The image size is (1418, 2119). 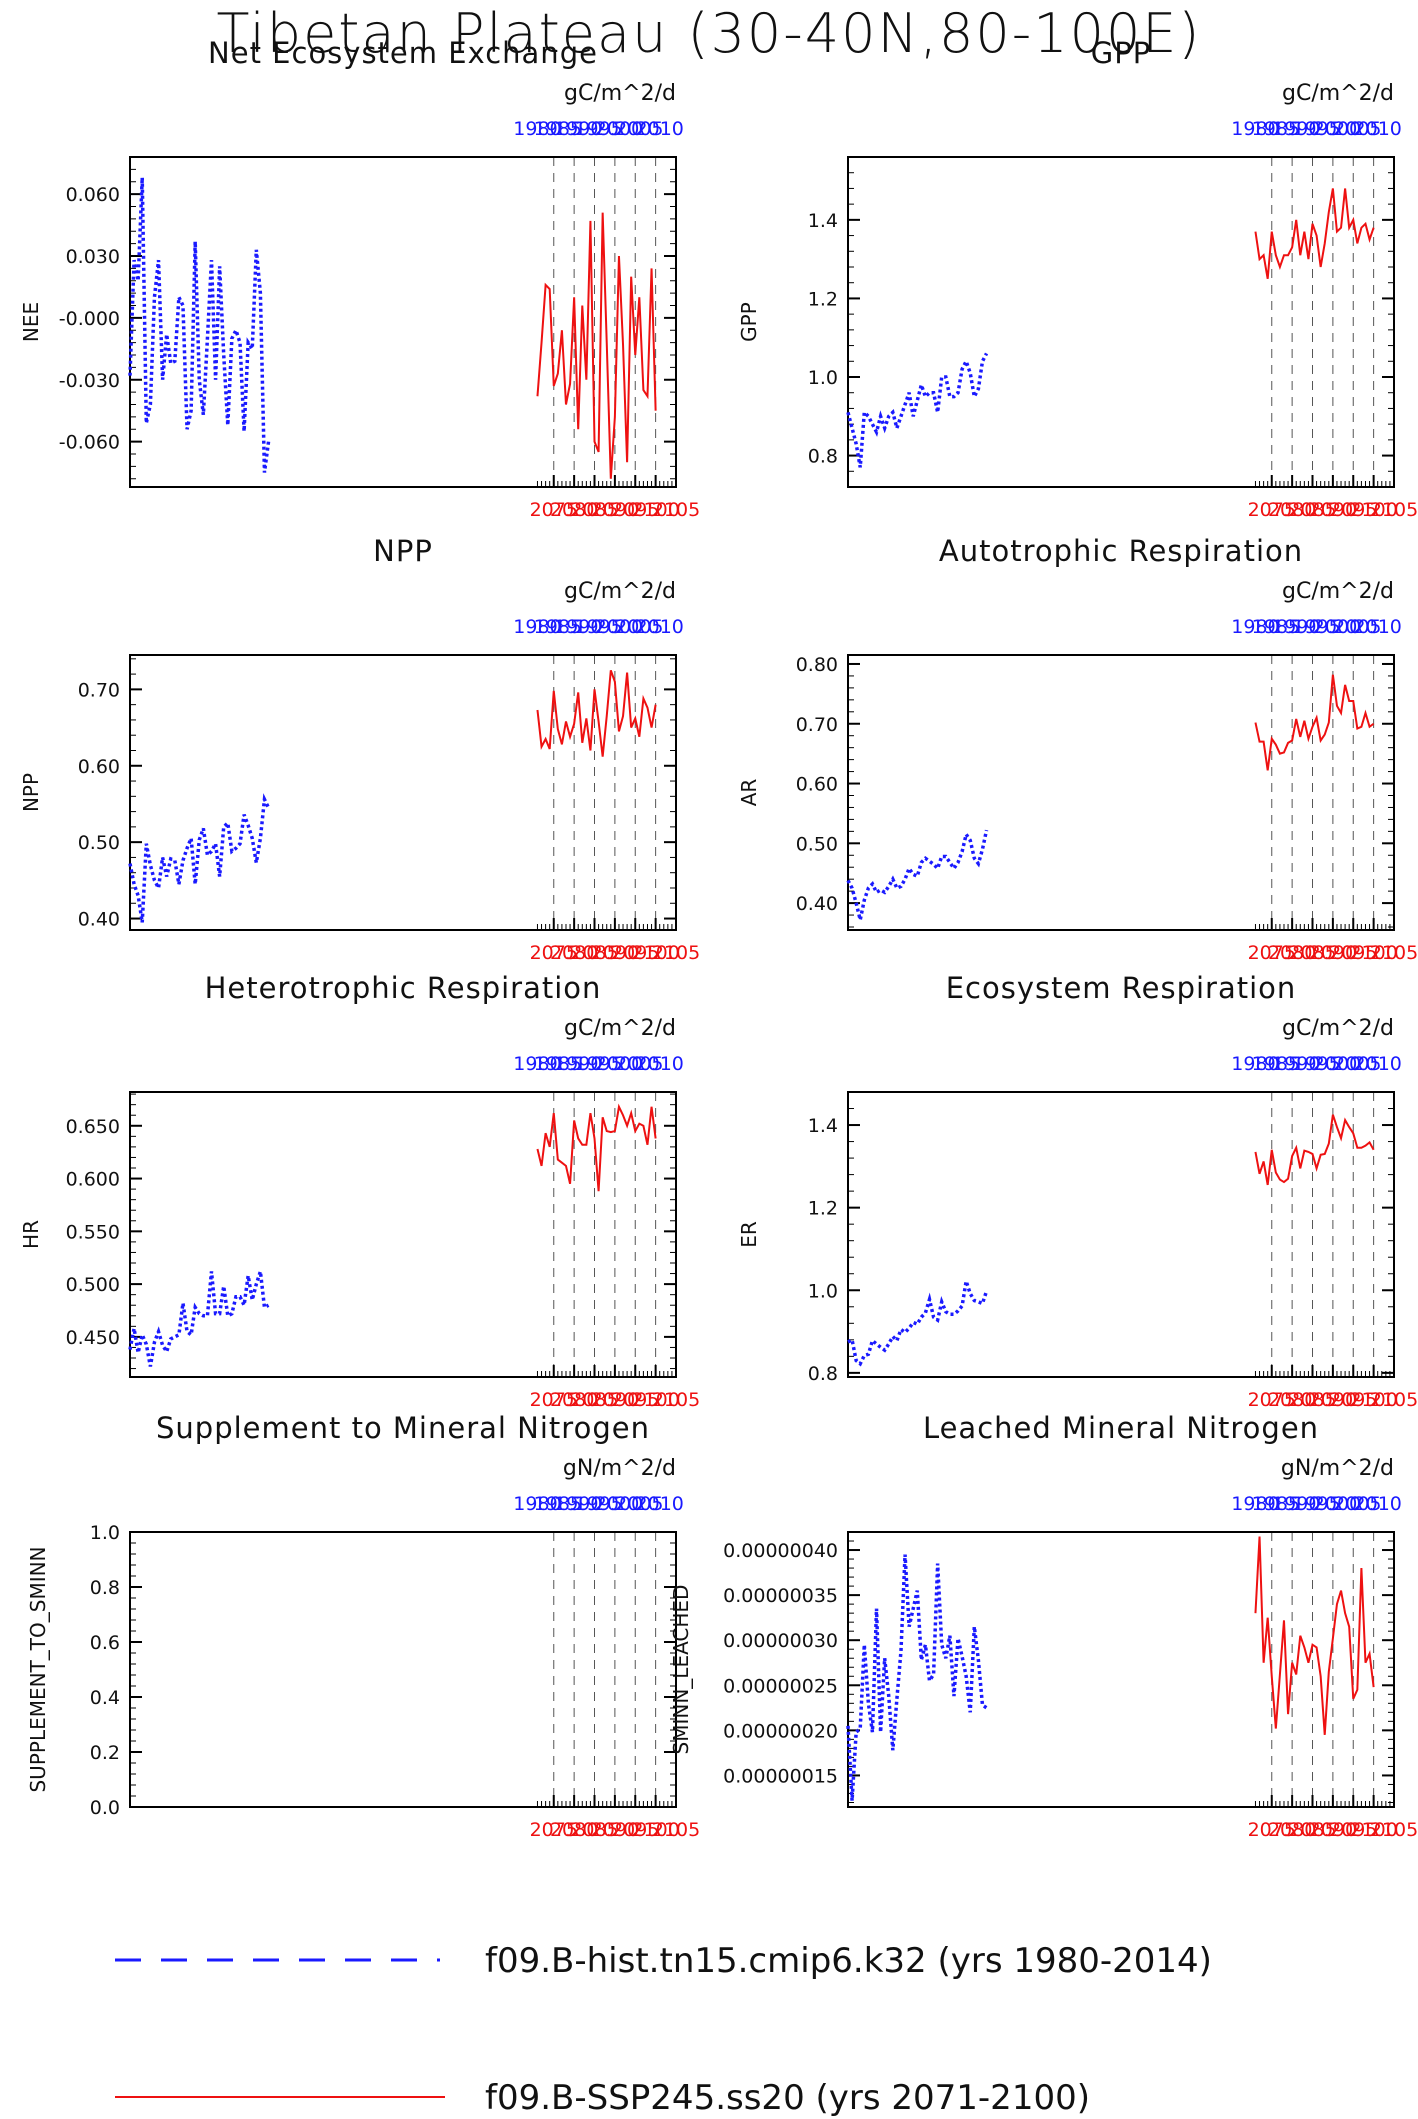 What do you see at coordinates (681, 1670) in the screenshot?
I see `y-axis-label: SMINN_LEACHED` at bounding box center [681, 1670].